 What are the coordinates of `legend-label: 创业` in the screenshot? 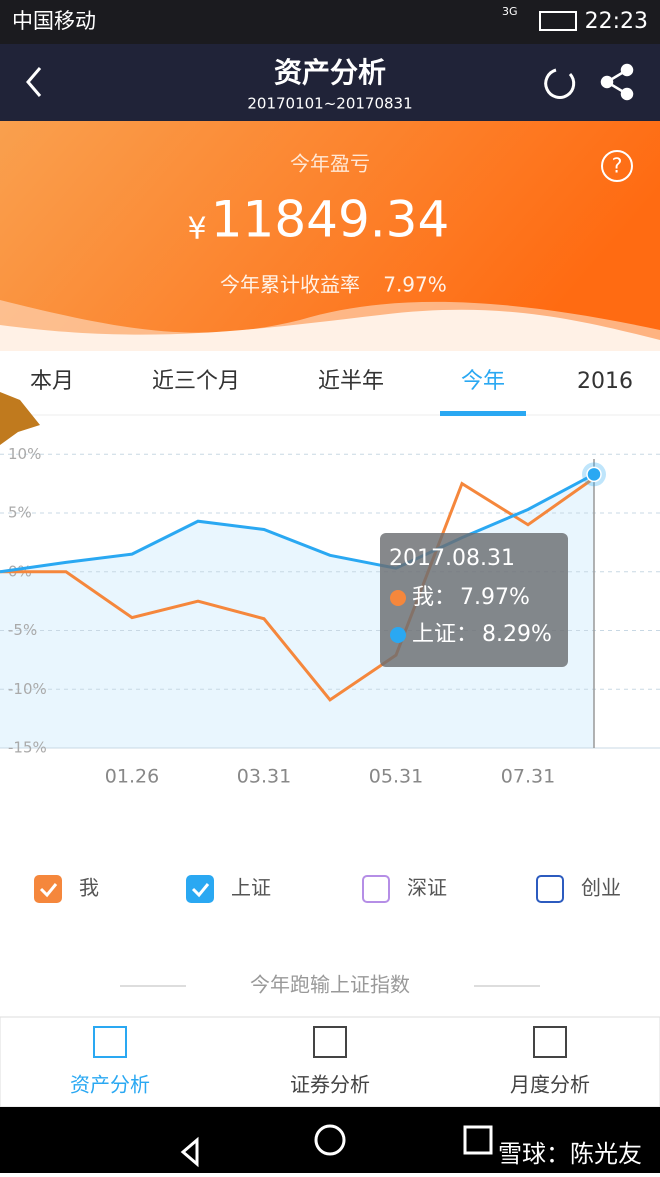 It's located at (601, 888).